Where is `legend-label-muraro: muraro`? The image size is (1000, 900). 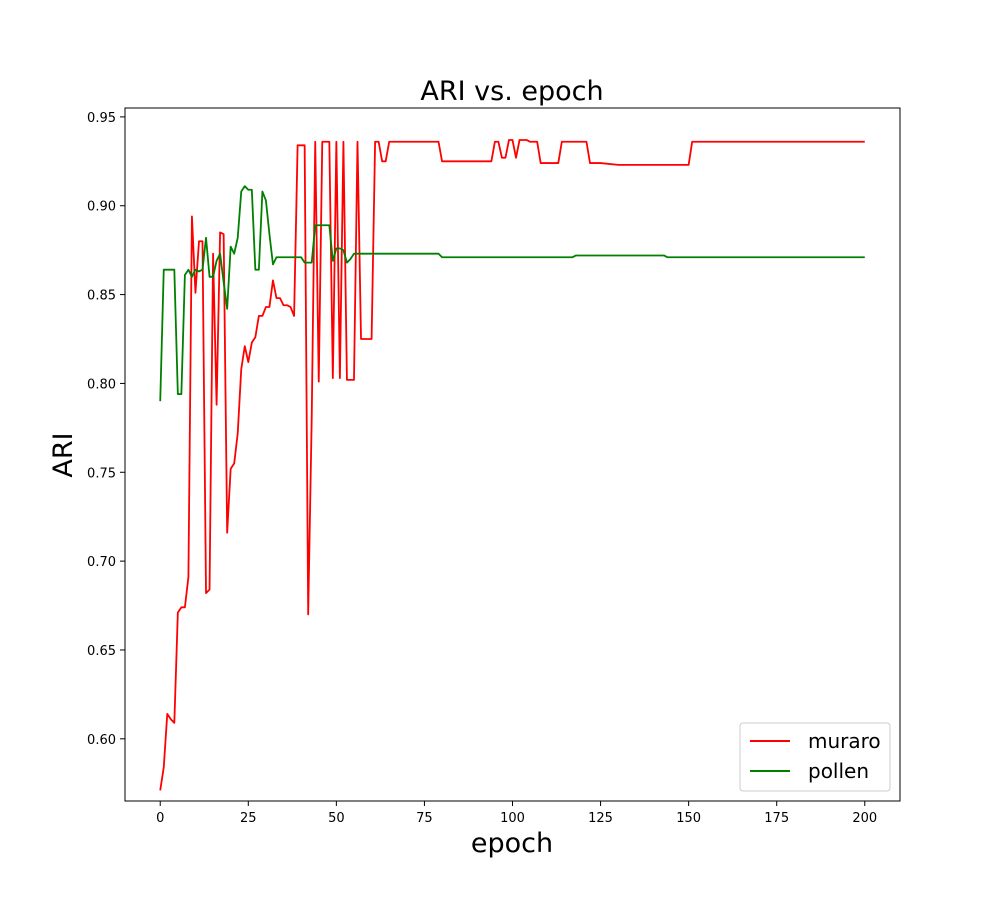
legend-label-muraro: muraro is located at coordinates (844, 741).